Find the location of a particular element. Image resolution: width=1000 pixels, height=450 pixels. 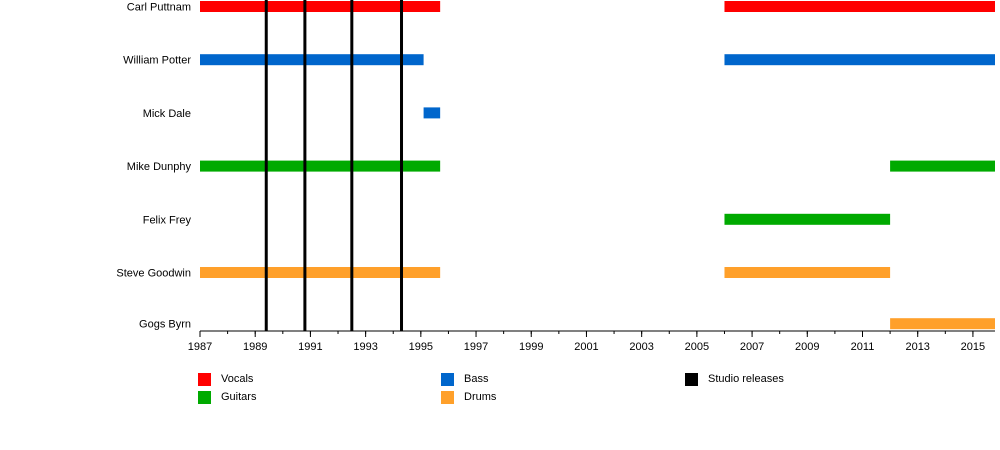

x-tick-label-2013: 2013 is located at coordinates (917, 347).